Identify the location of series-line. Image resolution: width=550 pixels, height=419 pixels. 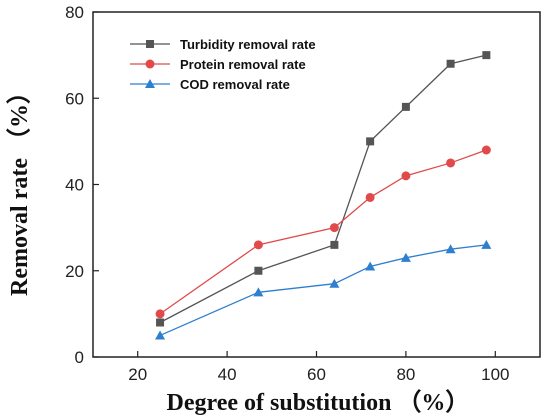
(323, 290).